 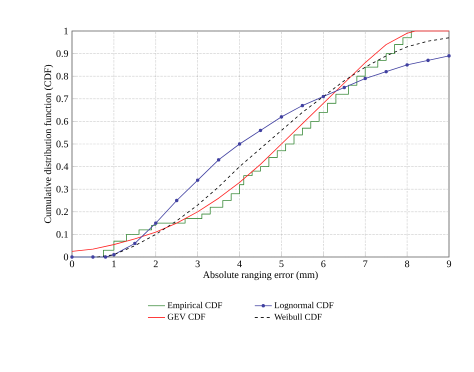 I want to click on x-tick-label: 2, so click(x=156, y=264).